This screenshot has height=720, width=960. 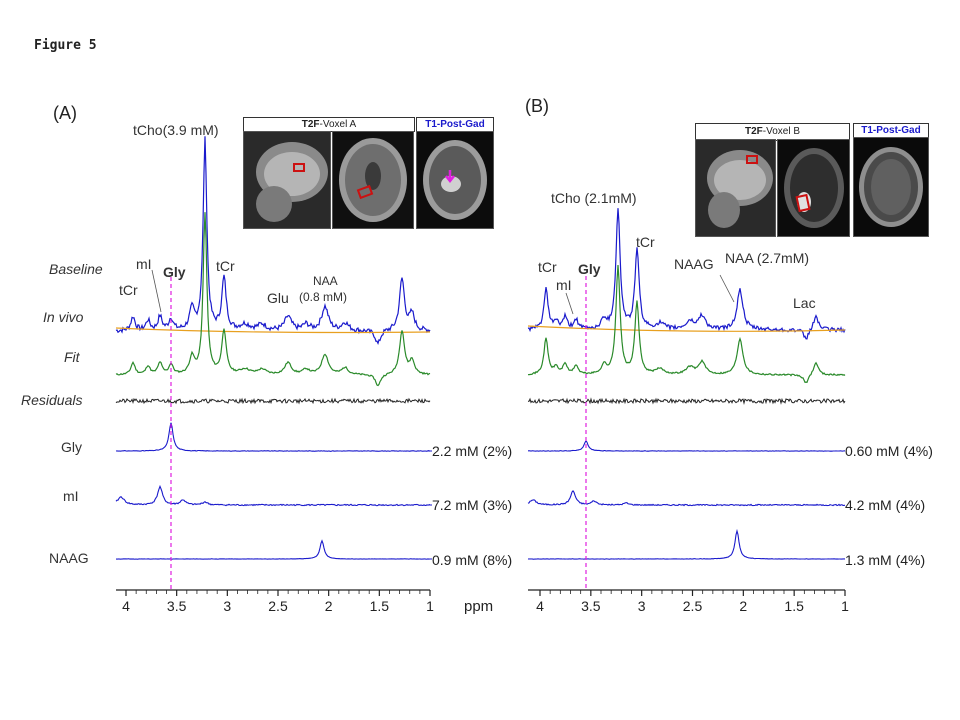 What do you see at coordinates (686, 544) in the screenshot?
I see `panel-b-naag-component` at bounding box center [686, 544].